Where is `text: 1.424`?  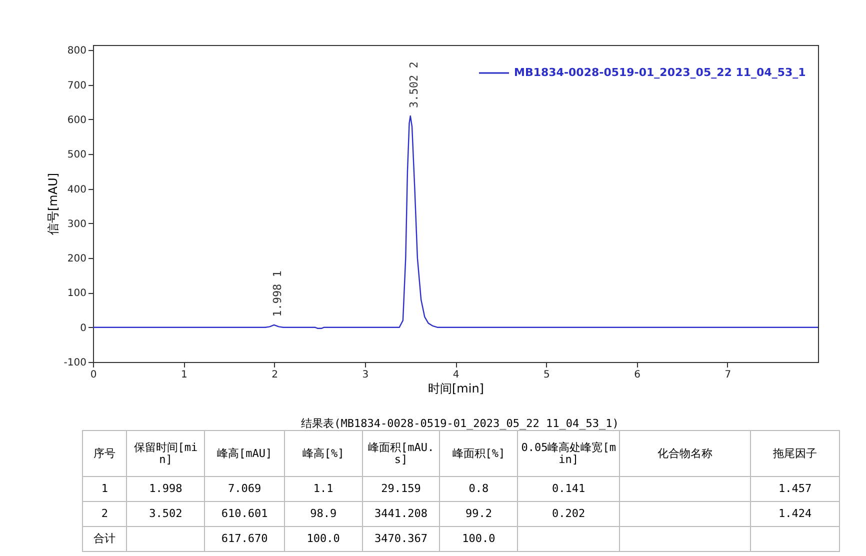 text: 1.424 is located at coordinates (795, 514).